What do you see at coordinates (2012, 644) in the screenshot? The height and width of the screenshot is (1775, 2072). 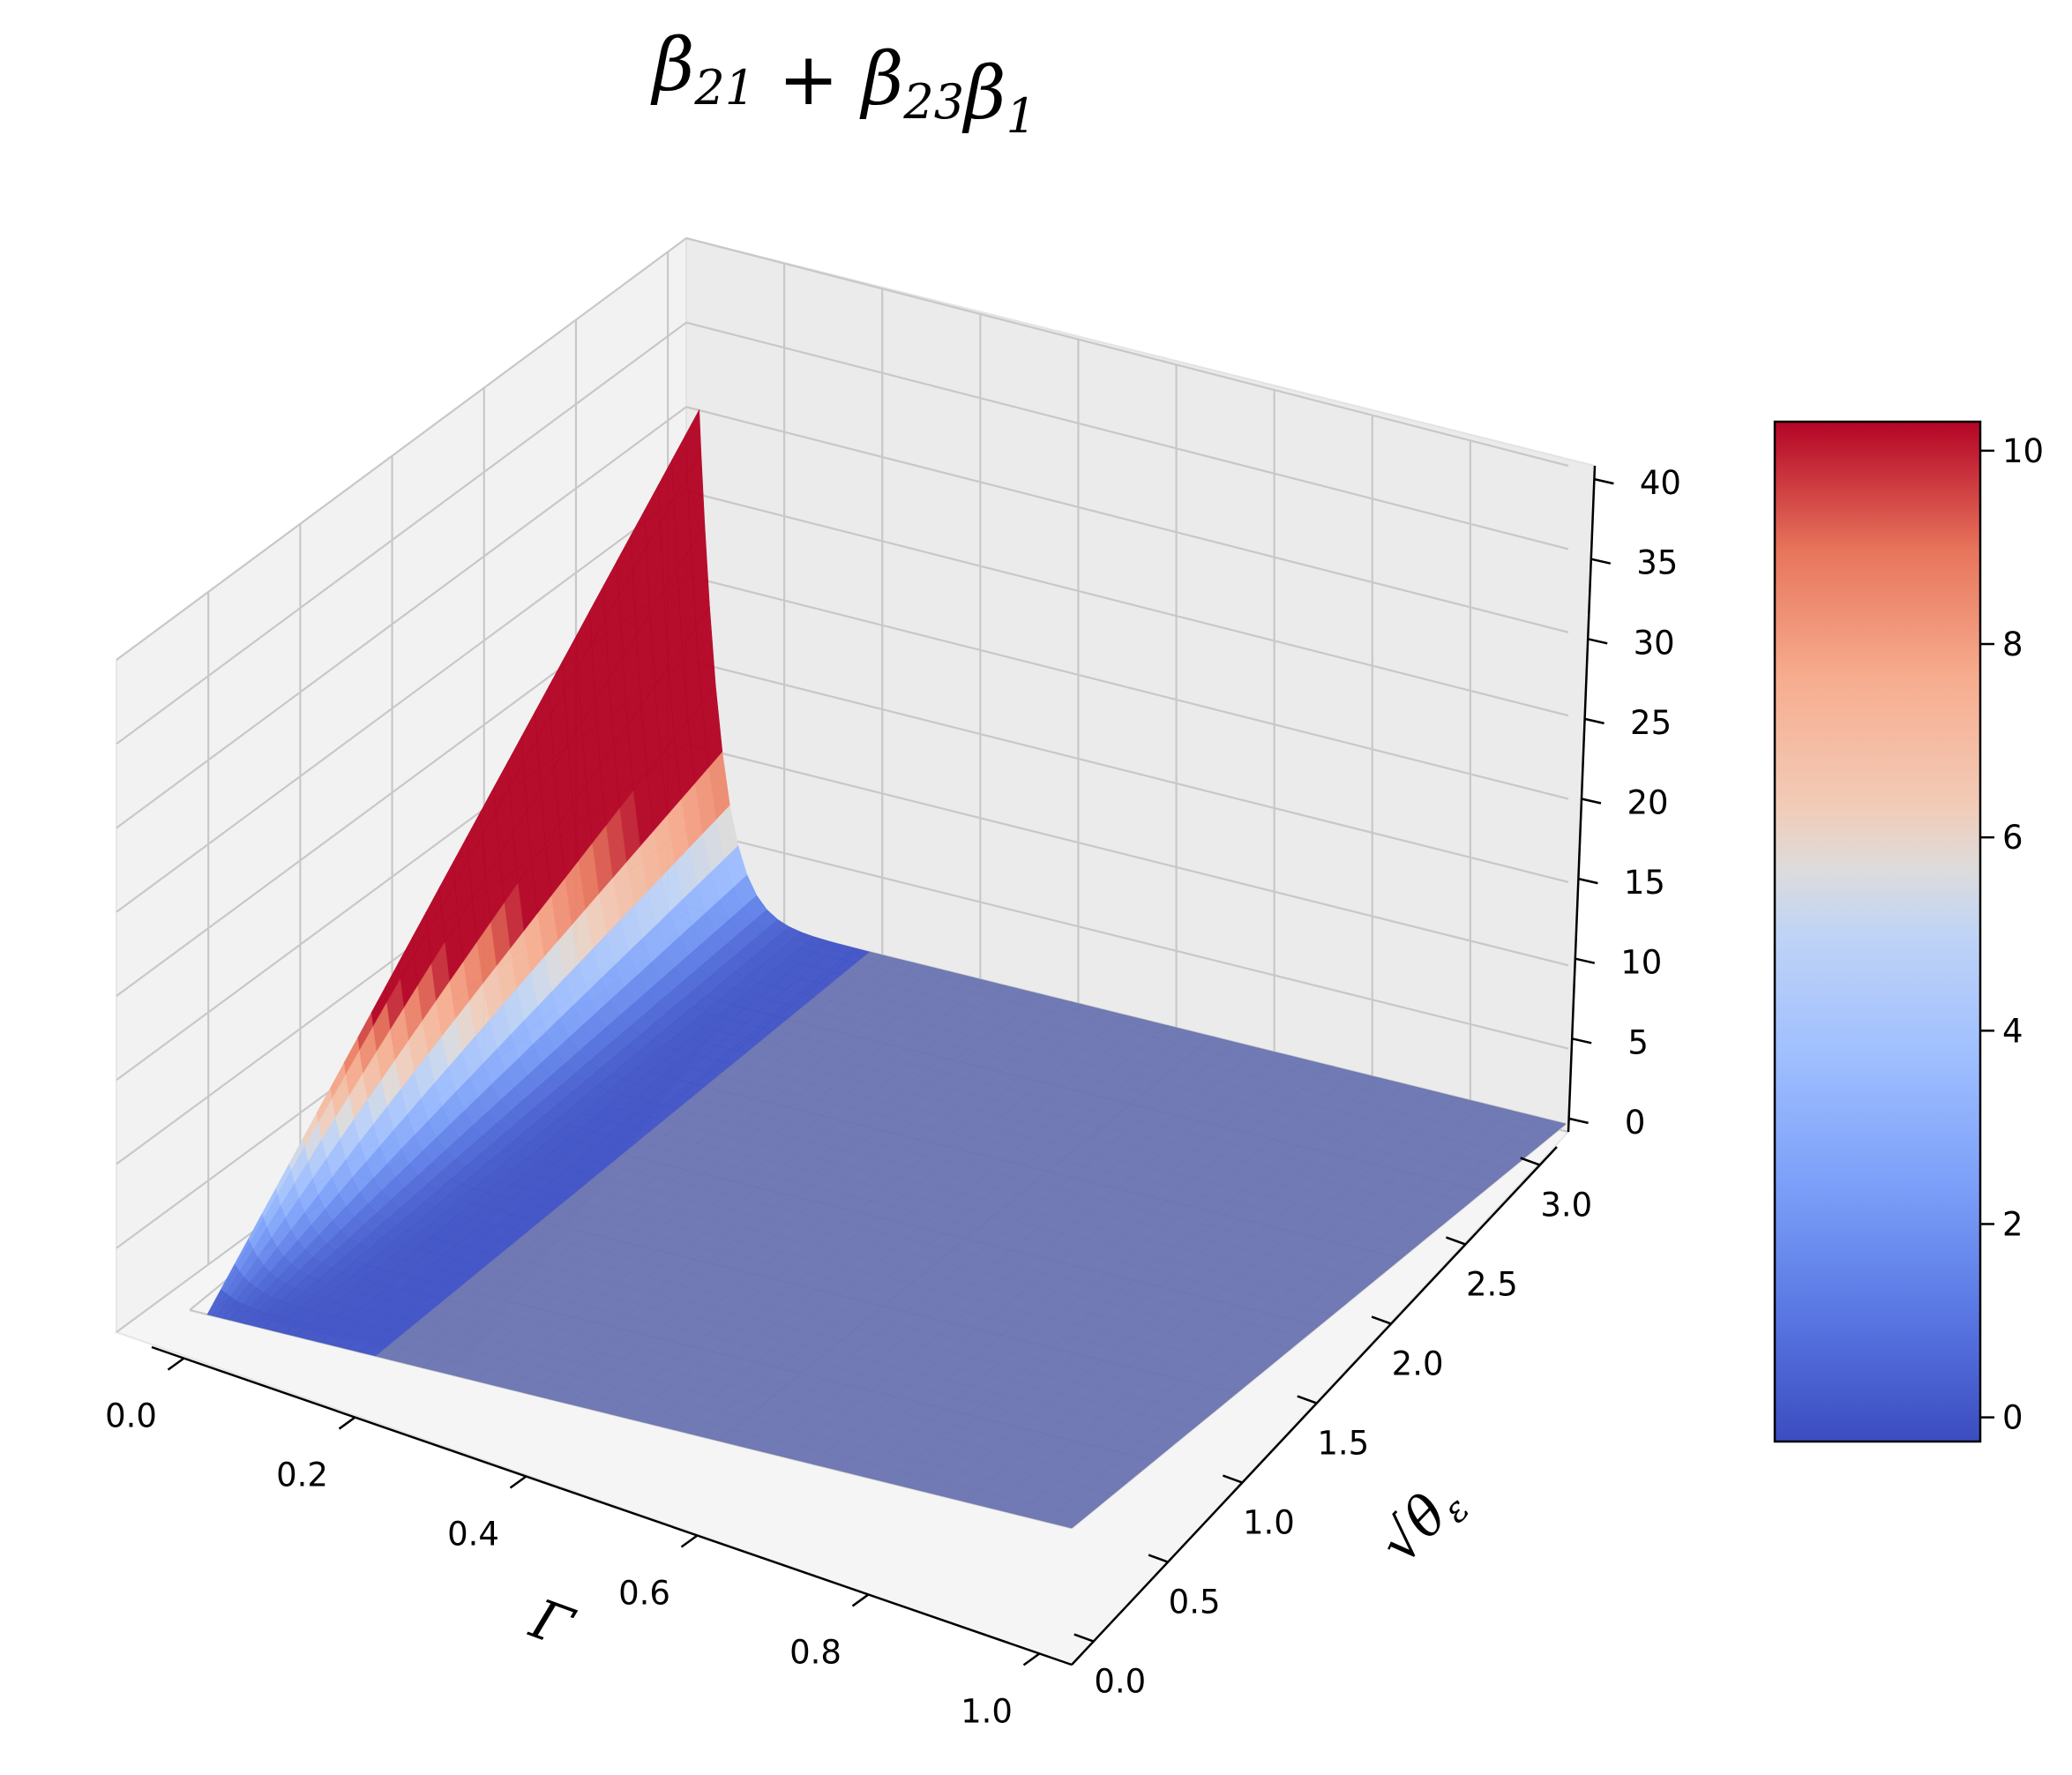 I see `colorbar-tick-label: 8` at bounding box center [2012, 644].